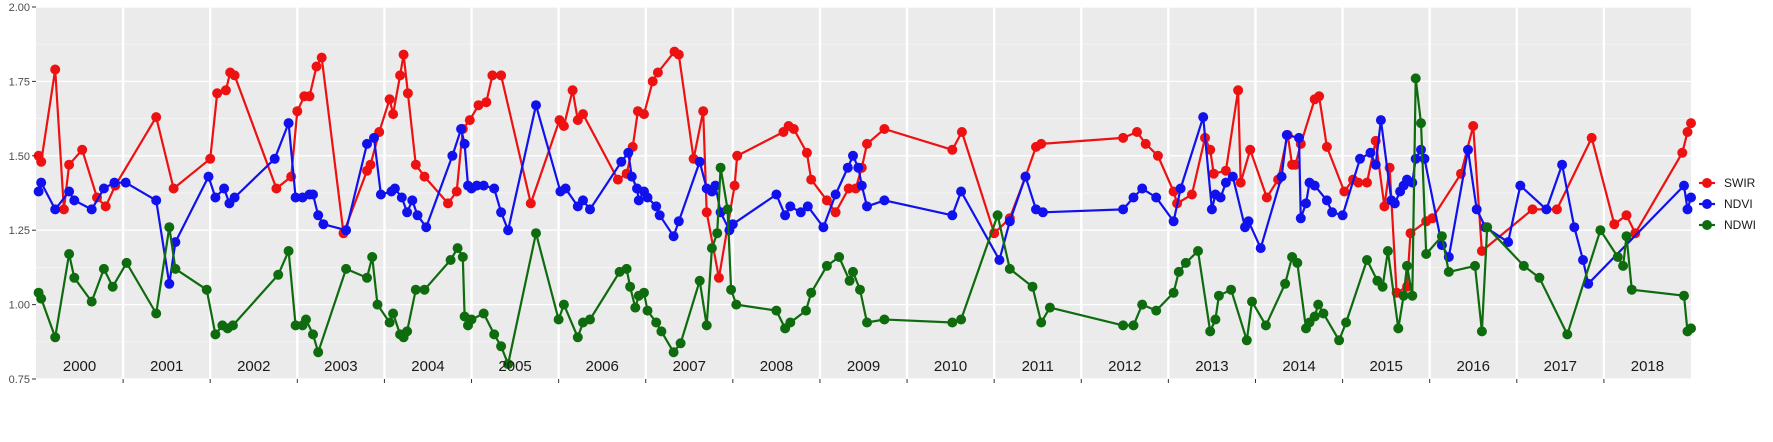 Image resolution: width=1773 pixels, height=442 pixels. I want to click on year-label-2002: 2002, so click(253, 366).